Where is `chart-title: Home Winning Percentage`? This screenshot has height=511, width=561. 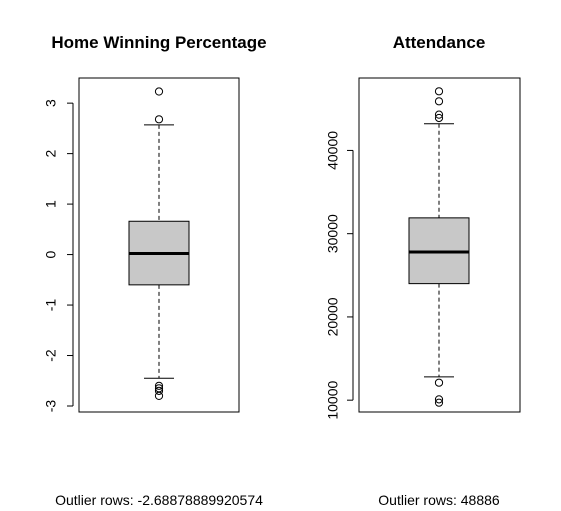
chart-title: Home Winning Percentage is located at coordinates (158, 42).